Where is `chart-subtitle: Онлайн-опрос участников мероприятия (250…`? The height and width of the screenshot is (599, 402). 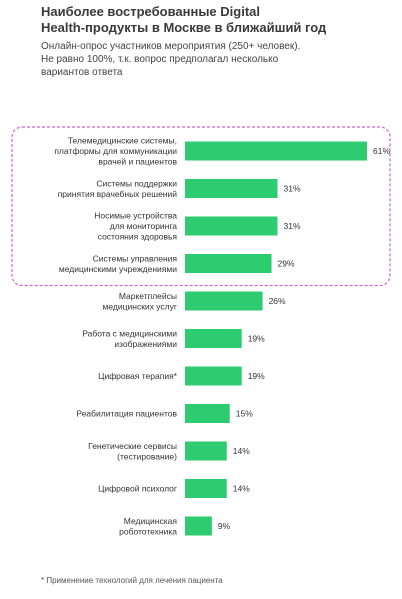
chart-subtitle: Онлайн-опрос участников мероприятия (250… is located at coordinates (171, 59).